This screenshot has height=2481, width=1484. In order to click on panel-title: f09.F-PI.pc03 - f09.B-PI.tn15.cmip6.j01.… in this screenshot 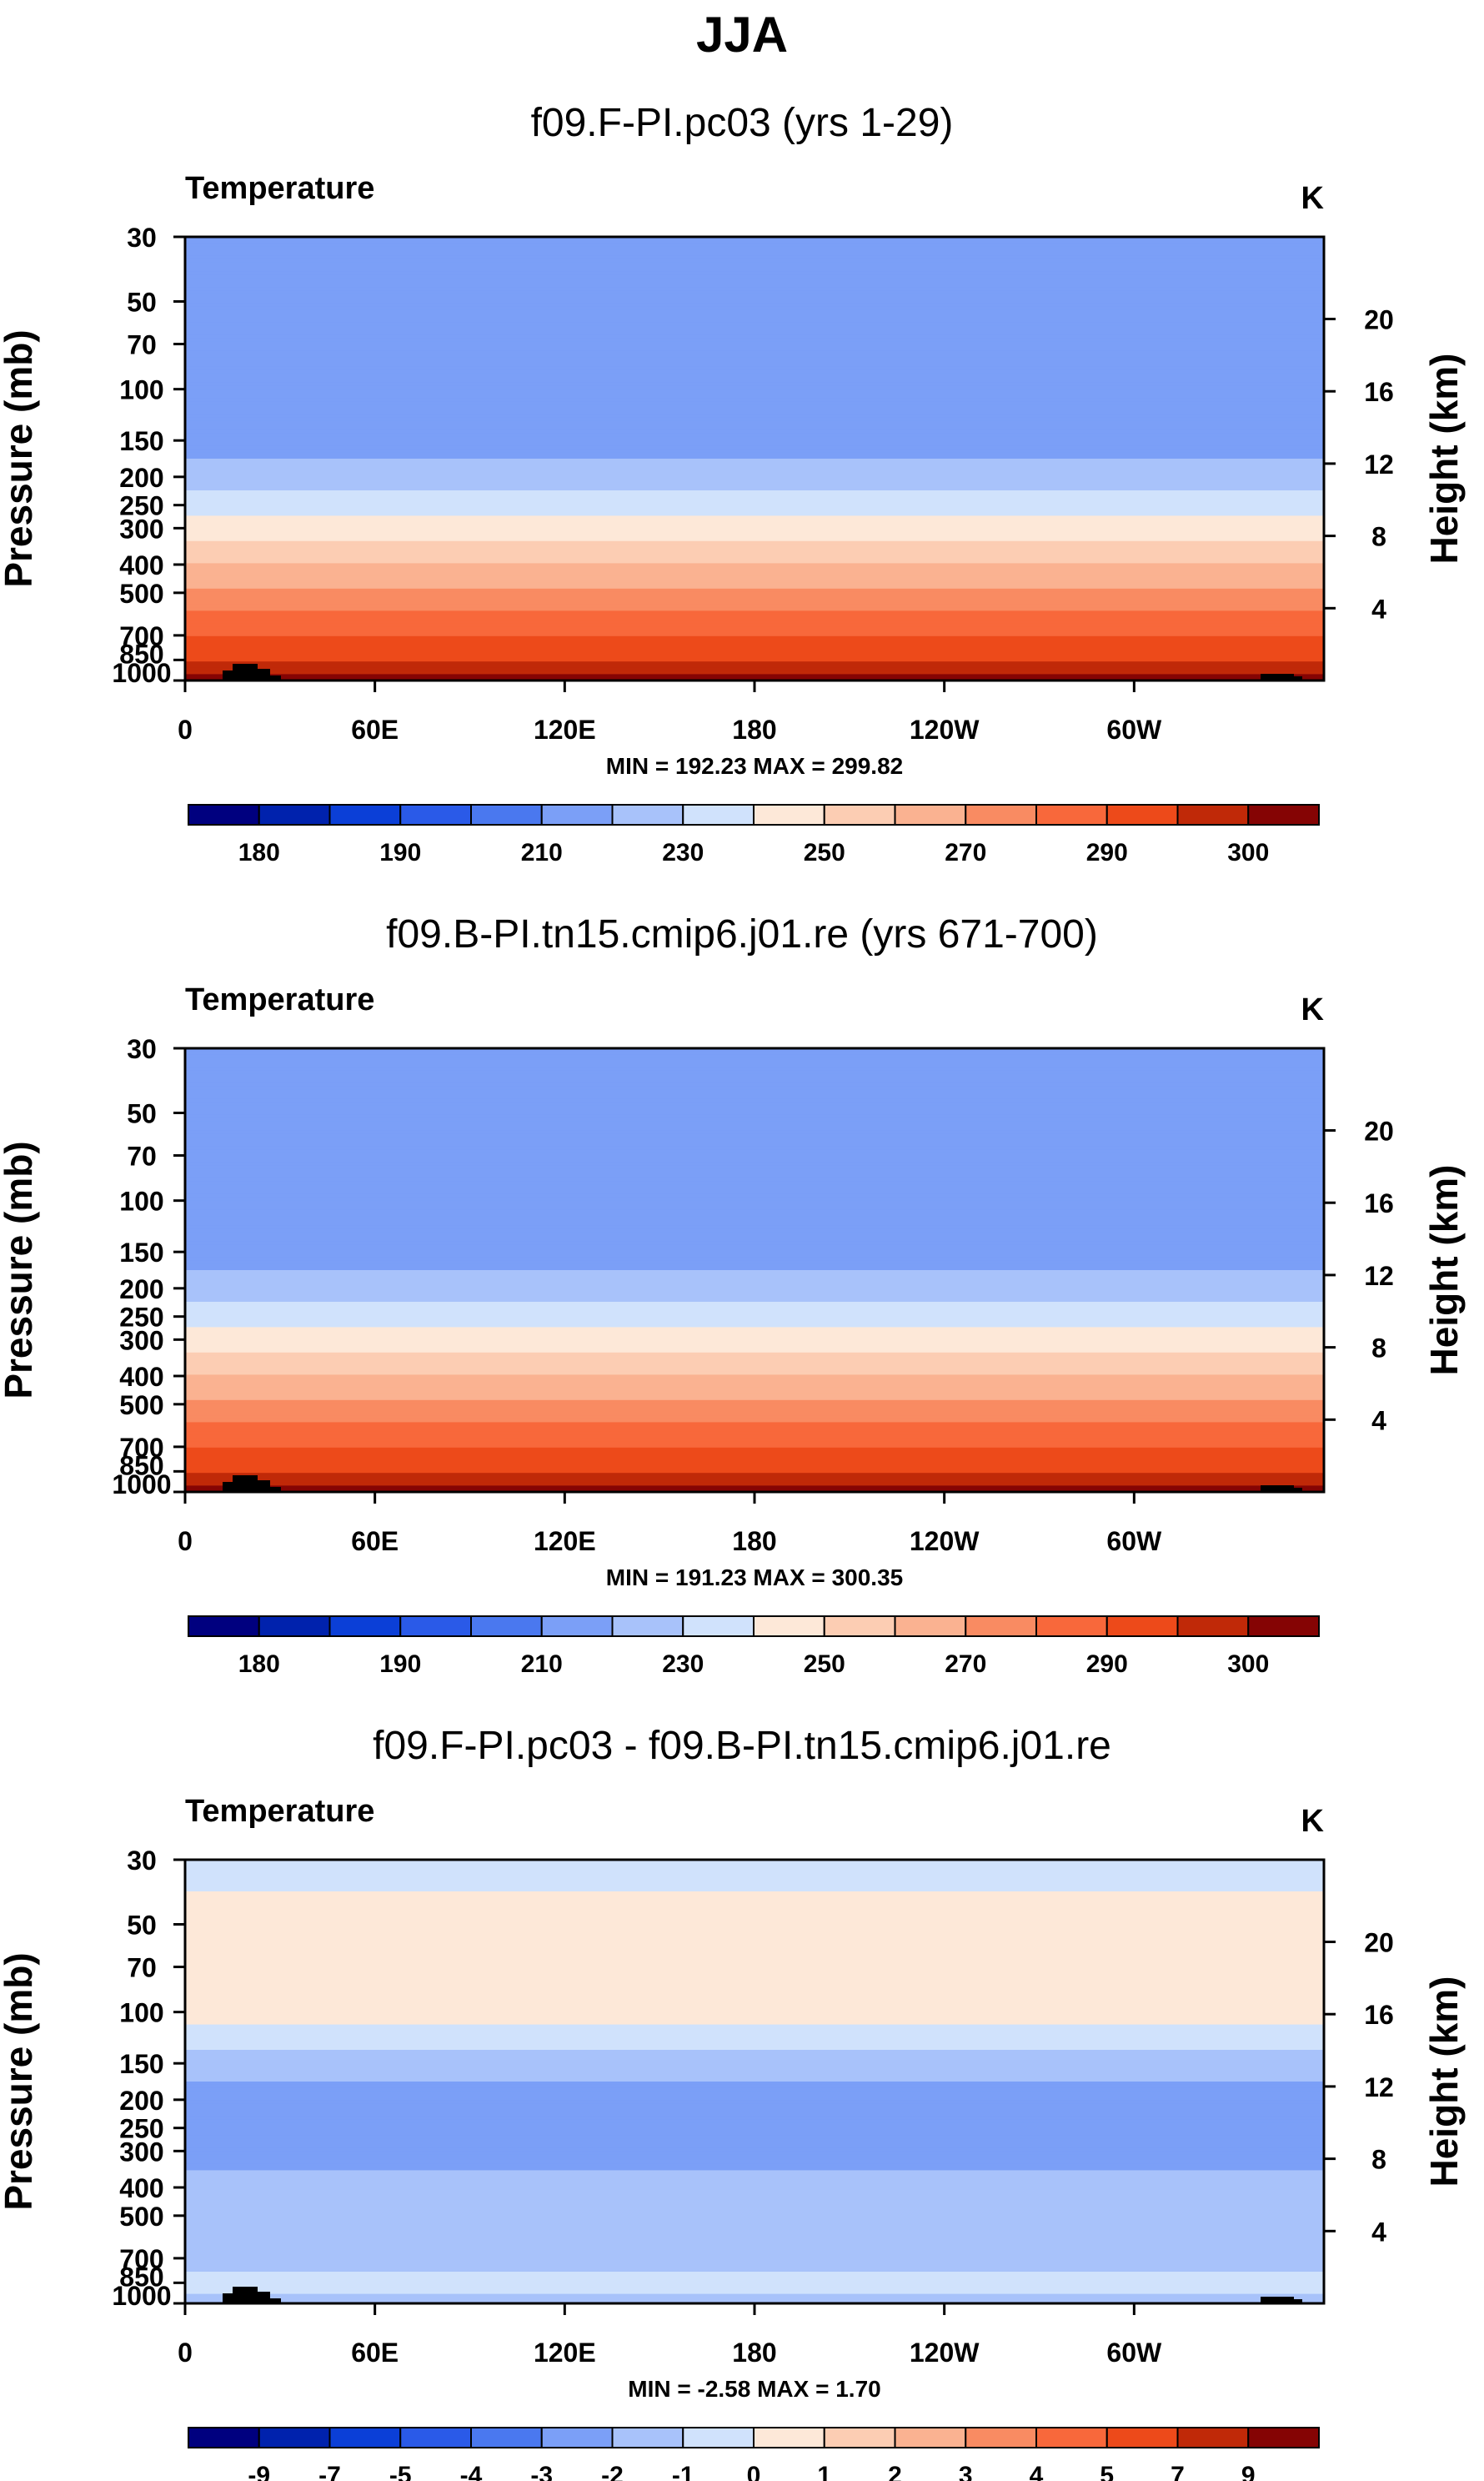, I will do `click(742, 1746)`.